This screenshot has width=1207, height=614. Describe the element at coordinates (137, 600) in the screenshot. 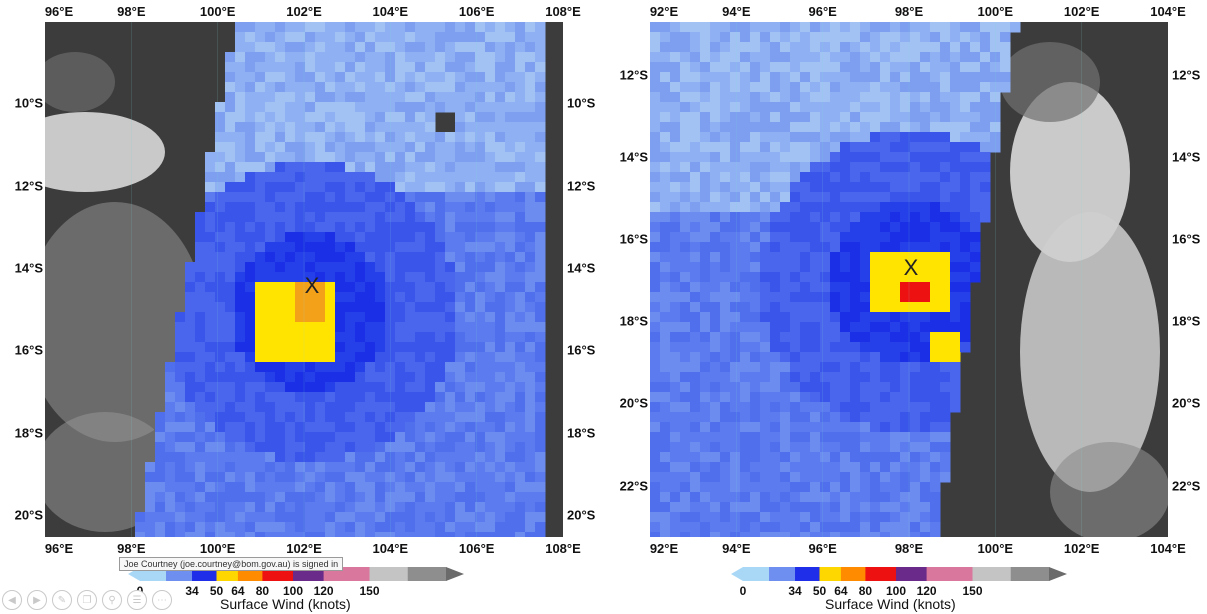

I see `menu-icon: ☰` at that location.